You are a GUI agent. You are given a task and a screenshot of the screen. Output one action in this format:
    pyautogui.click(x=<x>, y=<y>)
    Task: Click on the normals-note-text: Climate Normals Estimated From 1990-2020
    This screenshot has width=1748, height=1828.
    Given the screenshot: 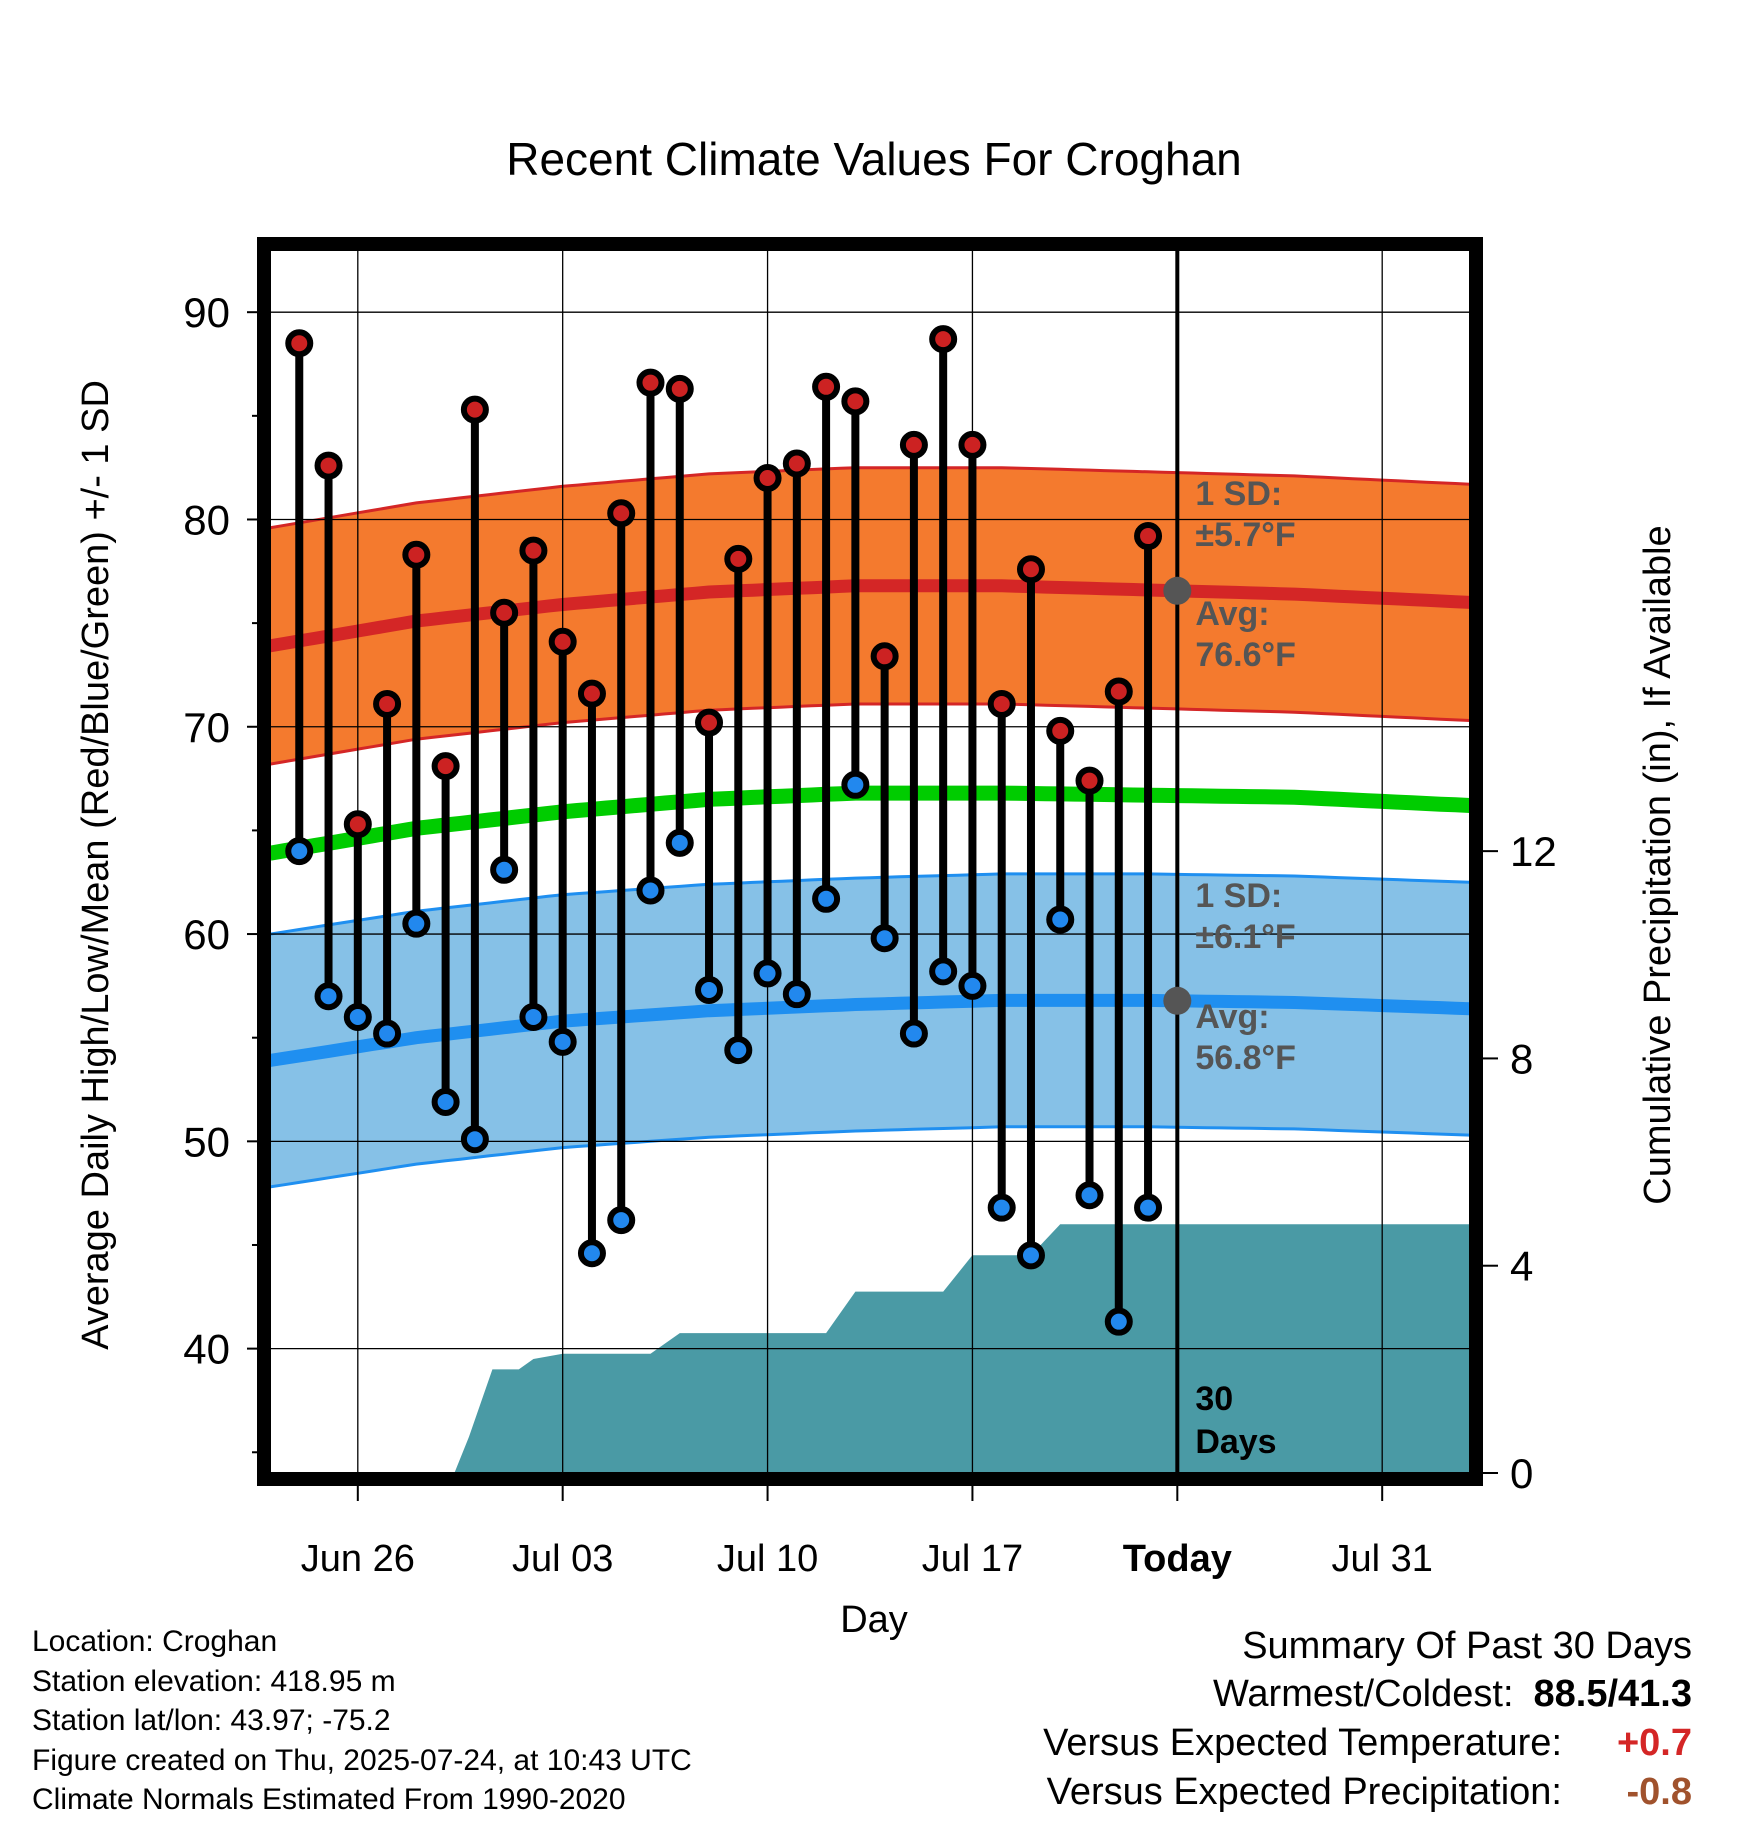 What is the action you would take?
    pyautogui.click(x=329, y=1799)
    